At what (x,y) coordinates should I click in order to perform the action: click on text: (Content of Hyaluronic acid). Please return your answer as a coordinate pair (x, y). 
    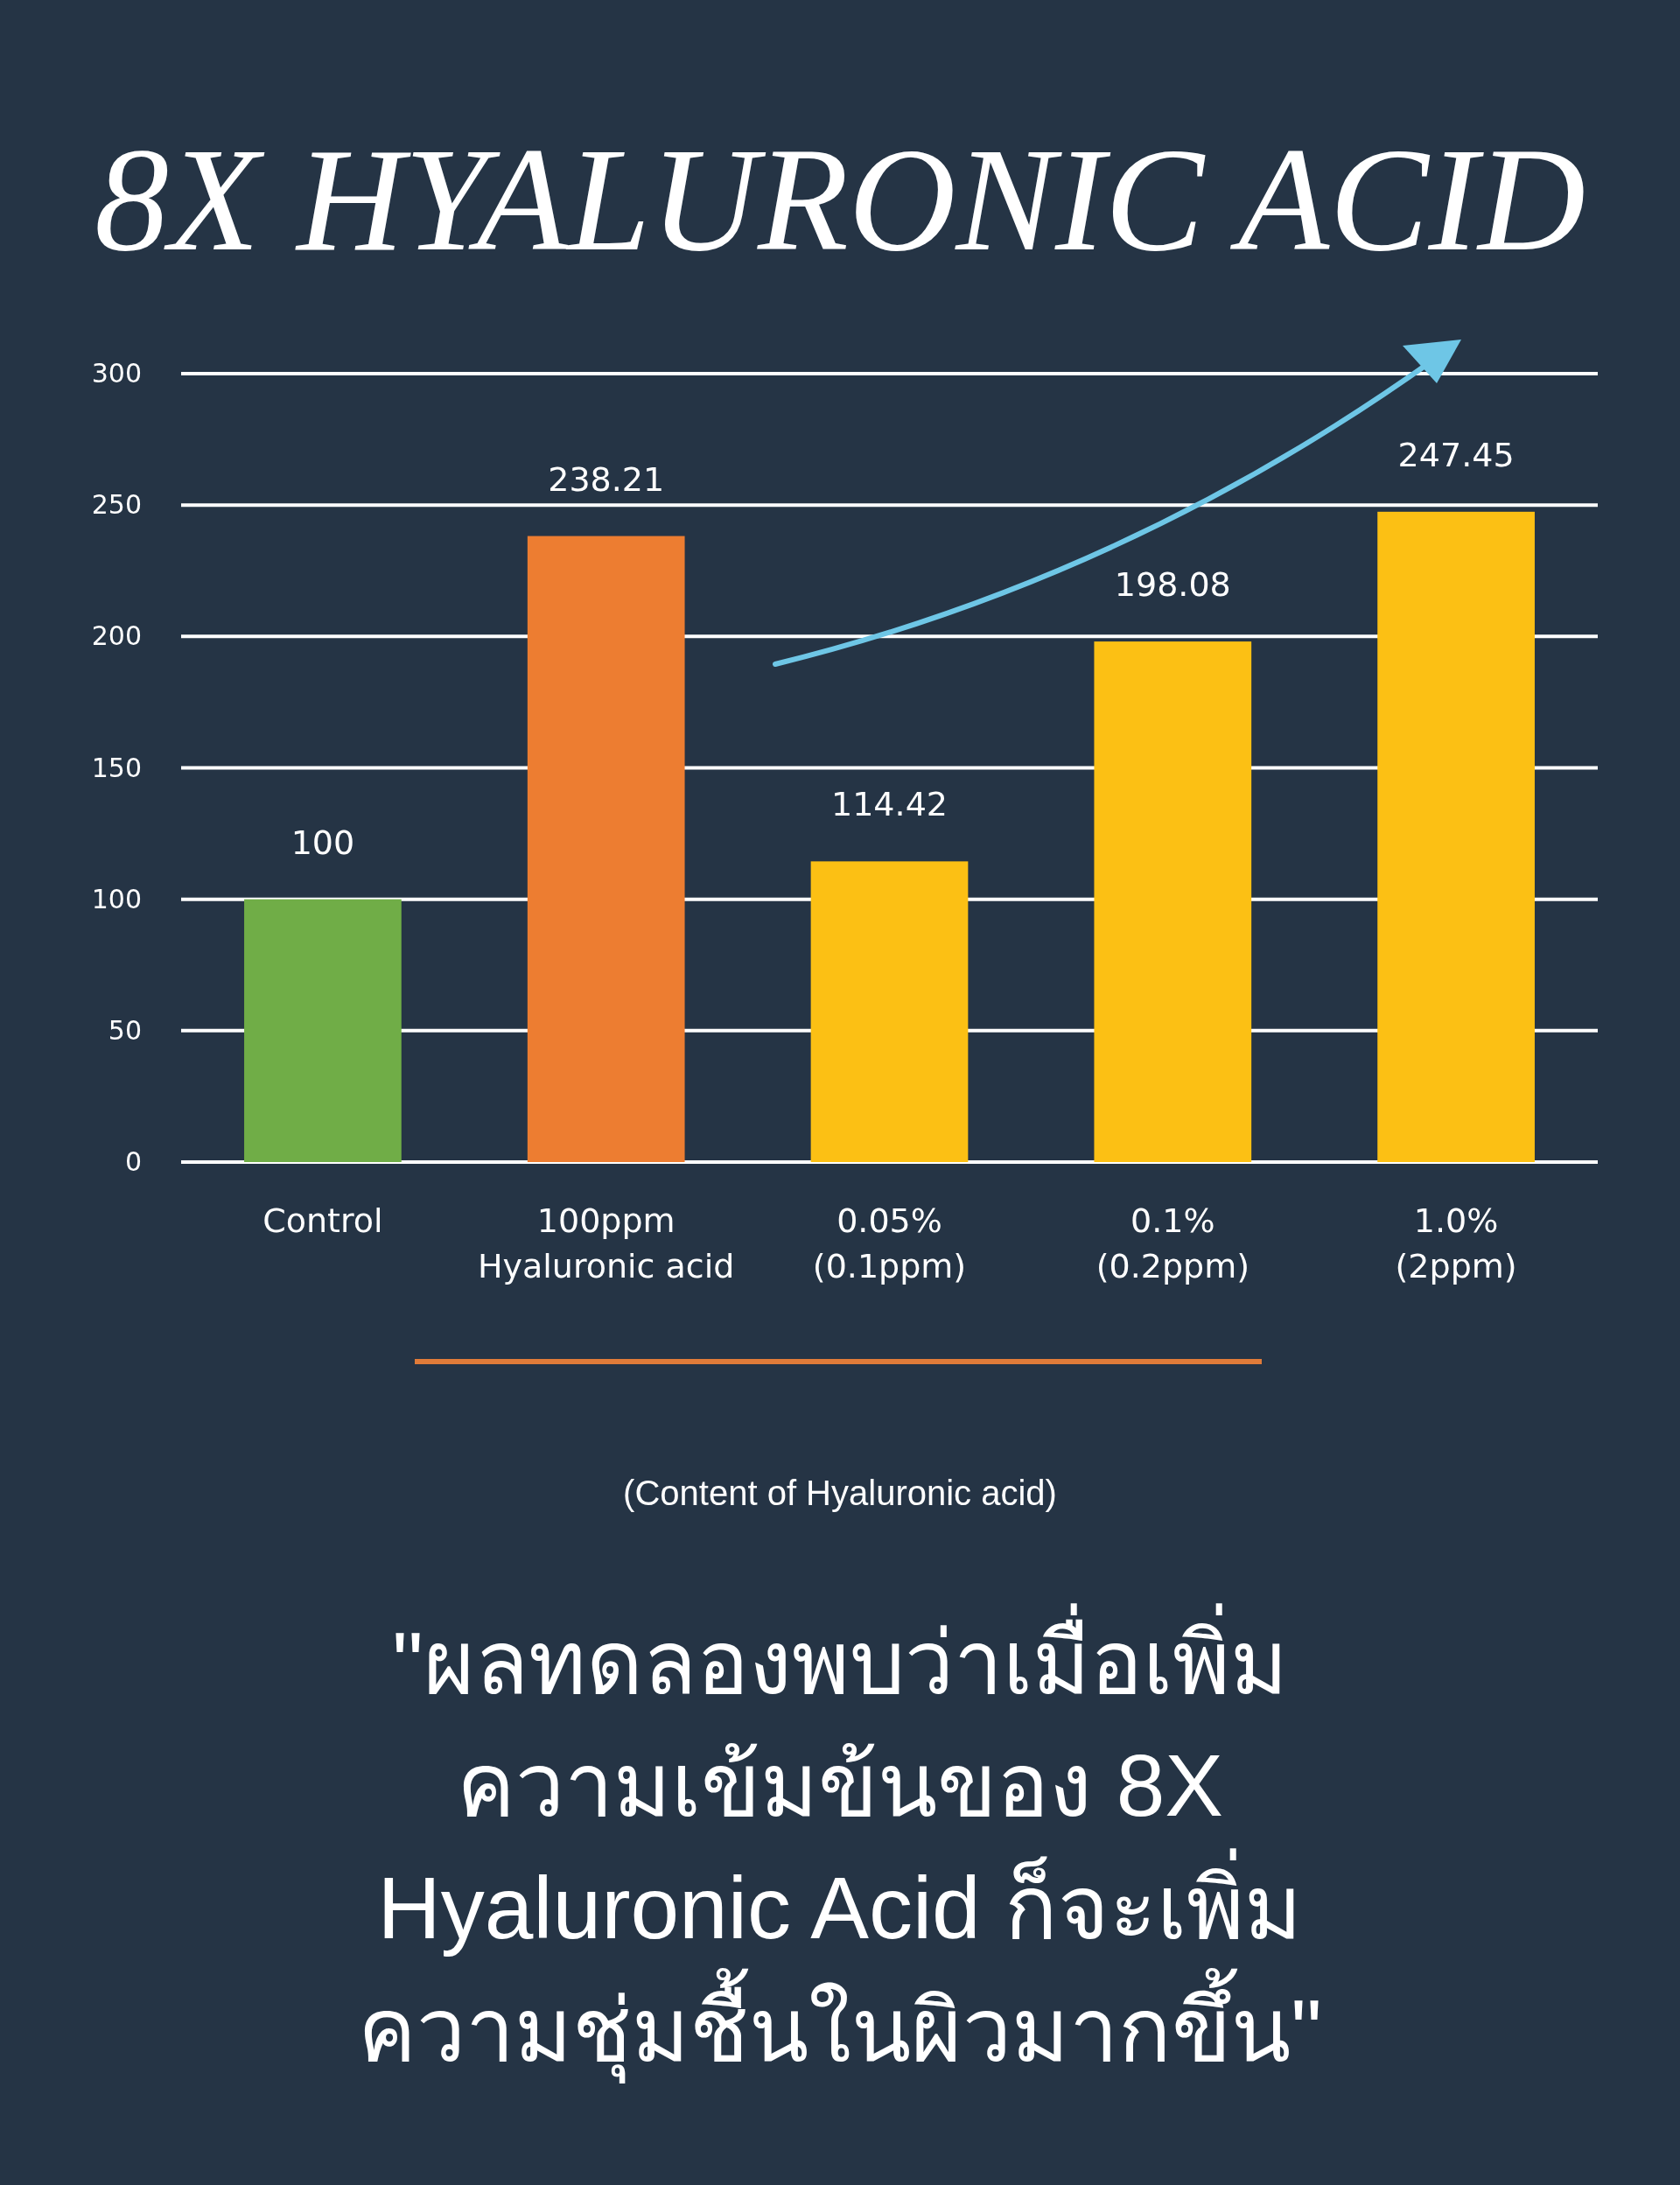
    Looking at the image, I should click on (840, 1493).